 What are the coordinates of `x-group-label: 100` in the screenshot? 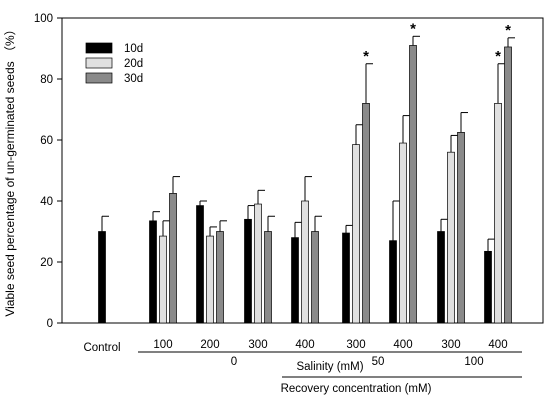 It's located at (162, 345).